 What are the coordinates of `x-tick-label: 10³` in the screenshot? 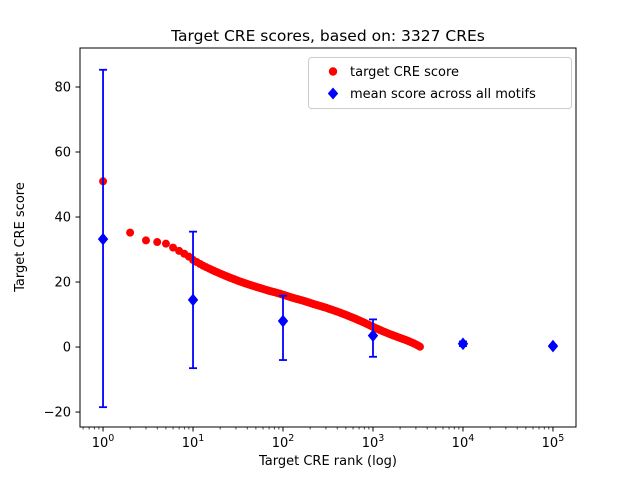 It's located at (373, 442).